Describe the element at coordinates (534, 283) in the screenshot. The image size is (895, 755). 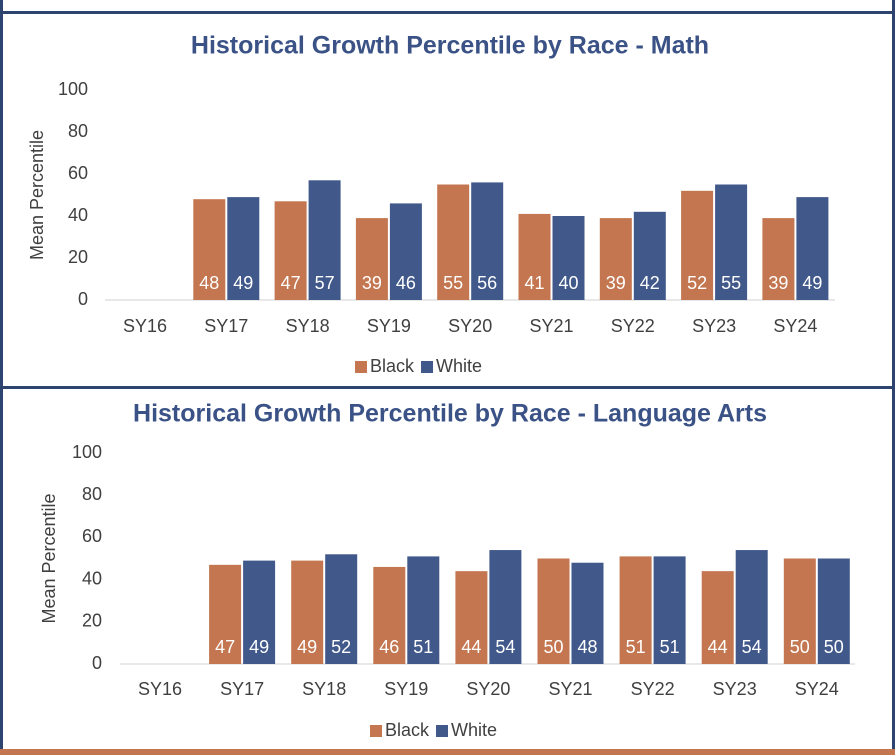
I see `data-label: 41` at that location.